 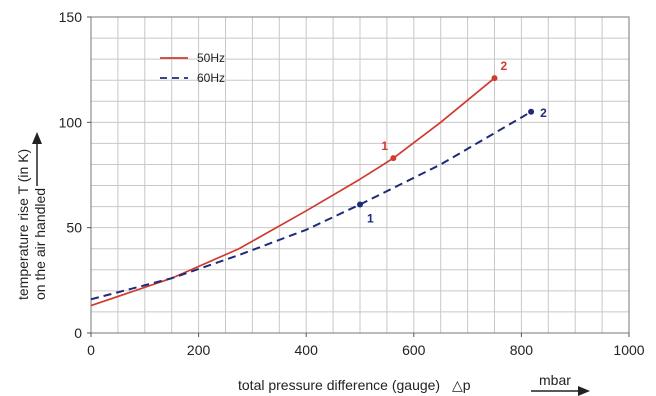 What do you see at coordinates (211, 58) in the screenshot?
I see `legend-label-50hz: 50Hz` at bounding box center [211, 58].